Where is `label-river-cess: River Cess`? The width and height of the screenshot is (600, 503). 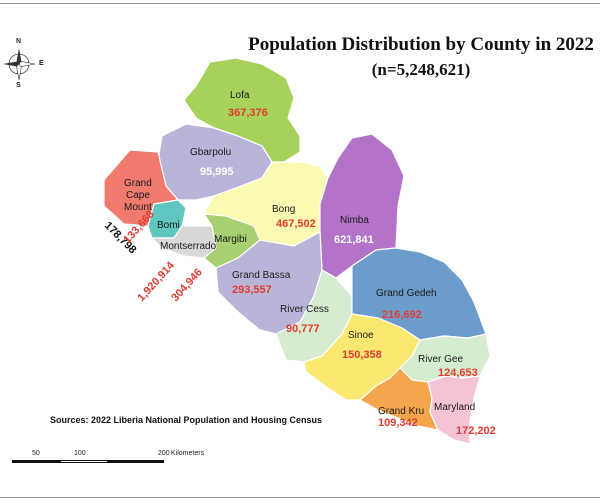 label-river-cess: River Cess is located at coordinates (304, 309).